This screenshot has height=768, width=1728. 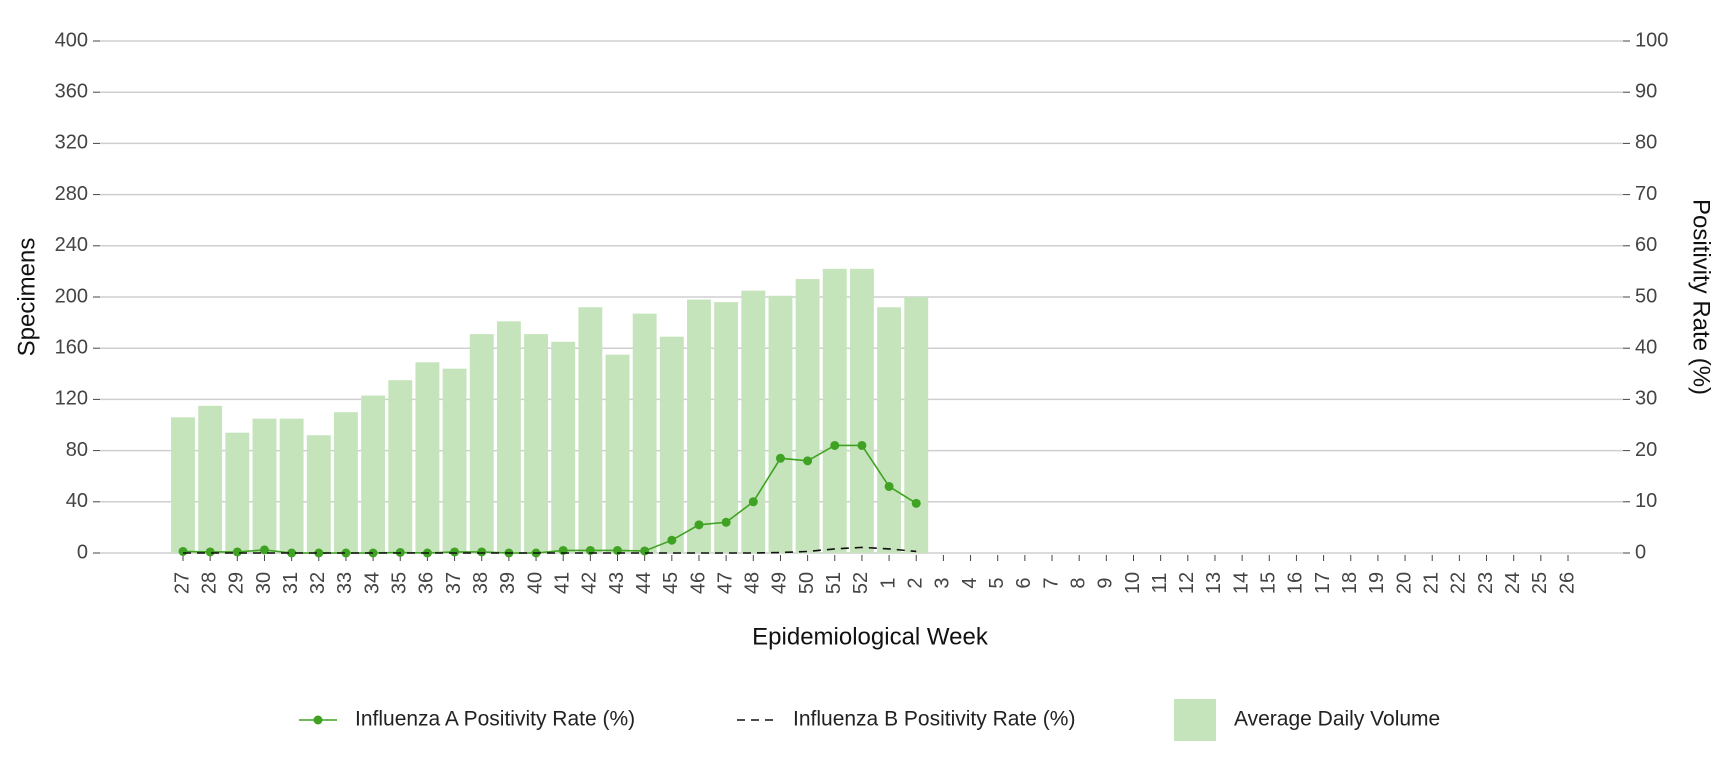 I want to click on y-tick-label: 280, so click(x=71, y=194).